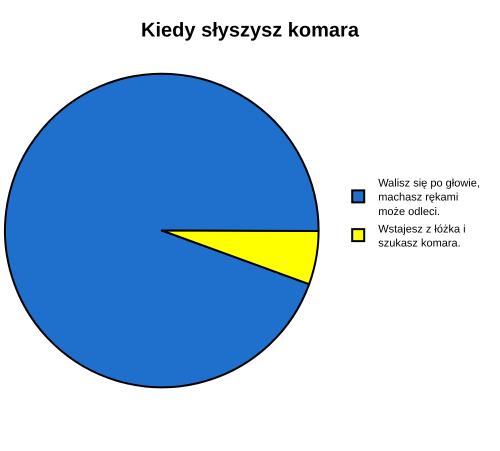 The image size is (500, 451). I want to click on legend-label: Walisz się po głowie, machasz rękami może odleci., so click(429, 197).